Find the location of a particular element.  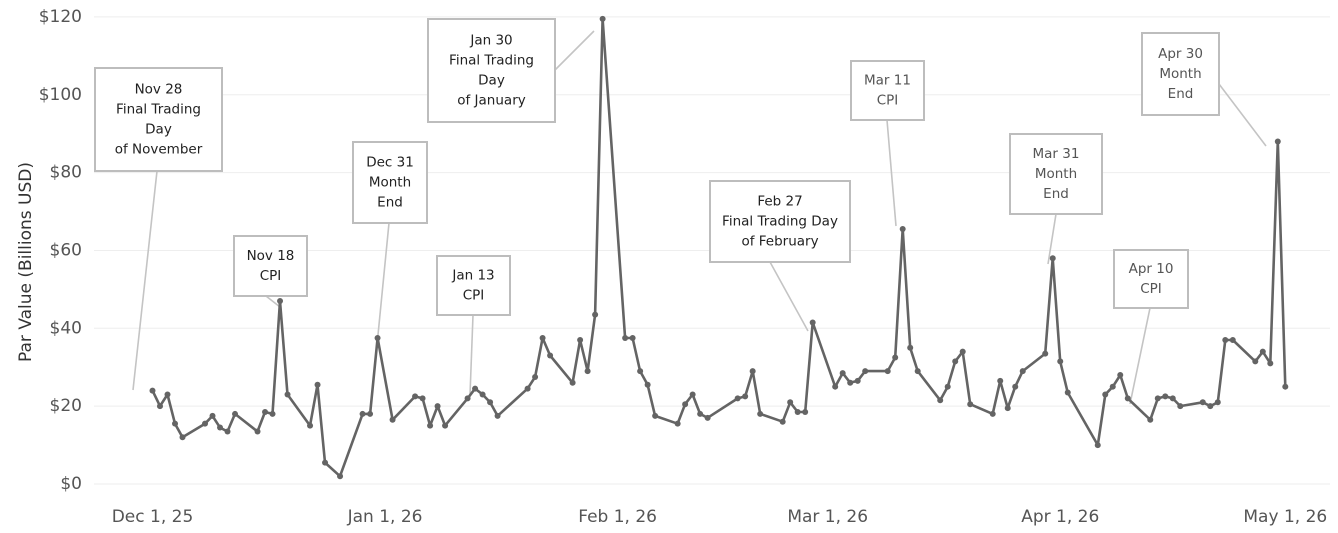

y-tick-label: $80 is located at coordinates (66, 173).